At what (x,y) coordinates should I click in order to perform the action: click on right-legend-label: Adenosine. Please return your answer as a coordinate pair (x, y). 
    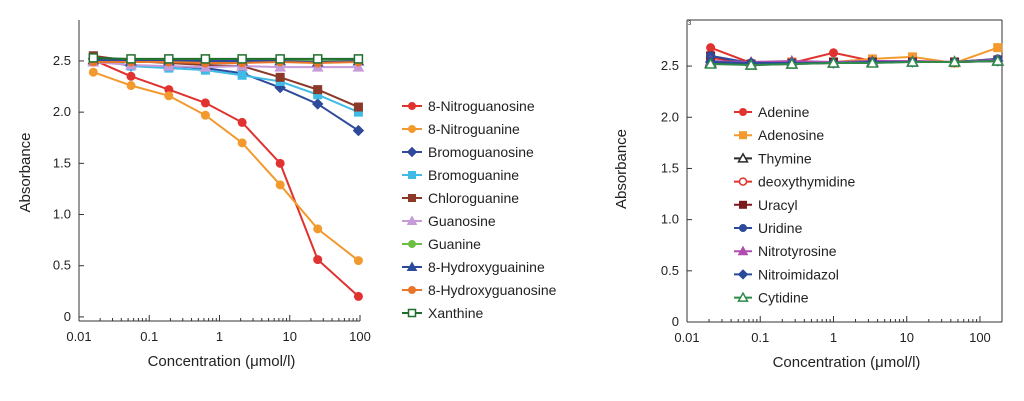
    Looking at the image, I should click on (791, 135).